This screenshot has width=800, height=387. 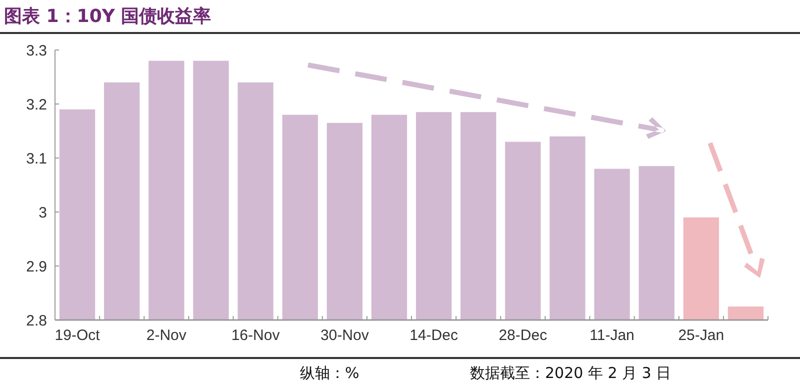 What do you see at coordinates (255, 335) in the screenshot?
I see `x-tick-label: 16-Nov` at bounding box center [255, 335].